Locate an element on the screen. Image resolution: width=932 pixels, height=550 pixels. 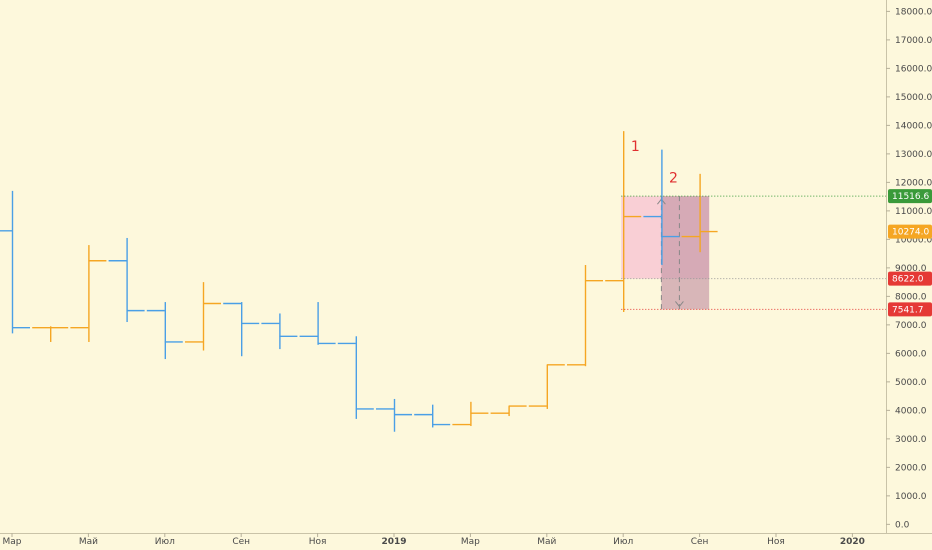
wave-label: 1 is located at coordinates (635, 147).